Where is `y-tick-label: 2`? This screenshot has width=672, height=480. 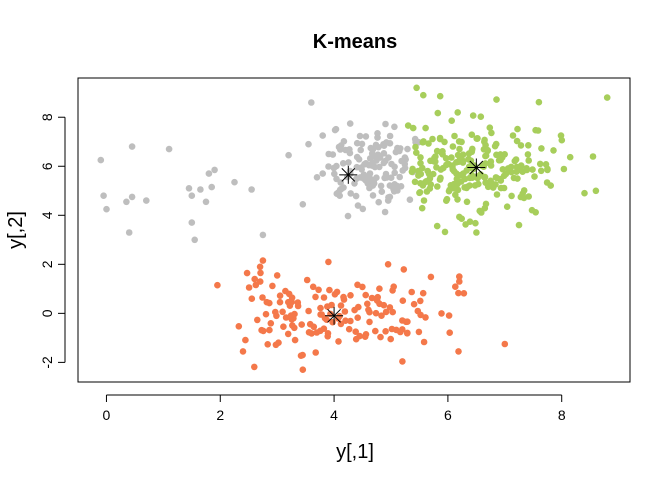 y-tick-label: 2 is located at coordinates (47, 264).